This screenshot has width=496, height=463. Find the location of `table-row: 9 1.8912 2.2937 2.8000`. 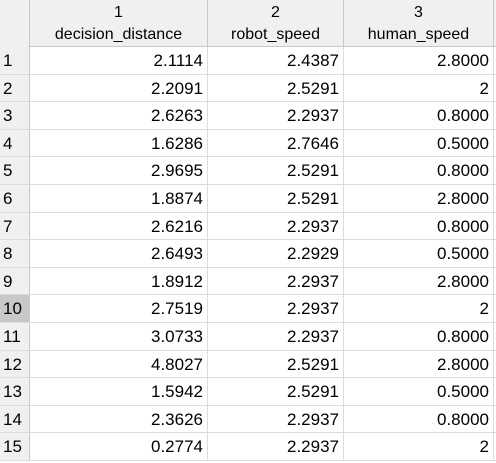

table-row: 9 1.8912 2.2937 2.8000 is located at coordinates (248, 281).